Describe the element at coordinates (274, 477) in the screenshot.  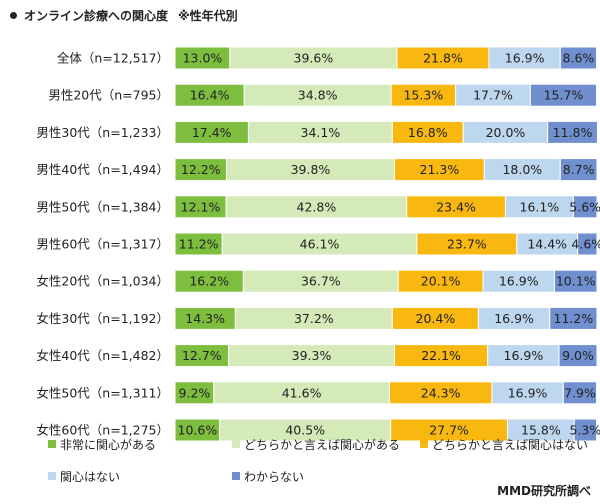
I see `legend-label: わからない` at that location.